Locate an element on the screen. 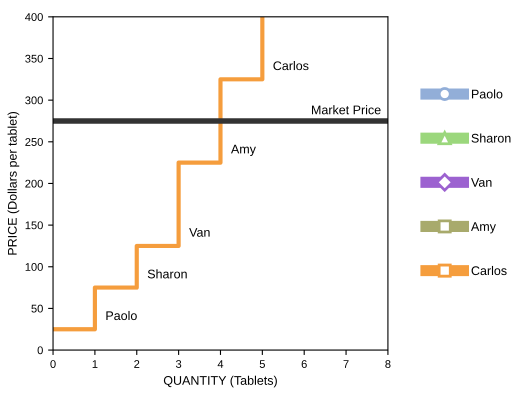 The width and height of the screenshot is (520, 401). annotation: Carlos is located at coordinates (290, 65).